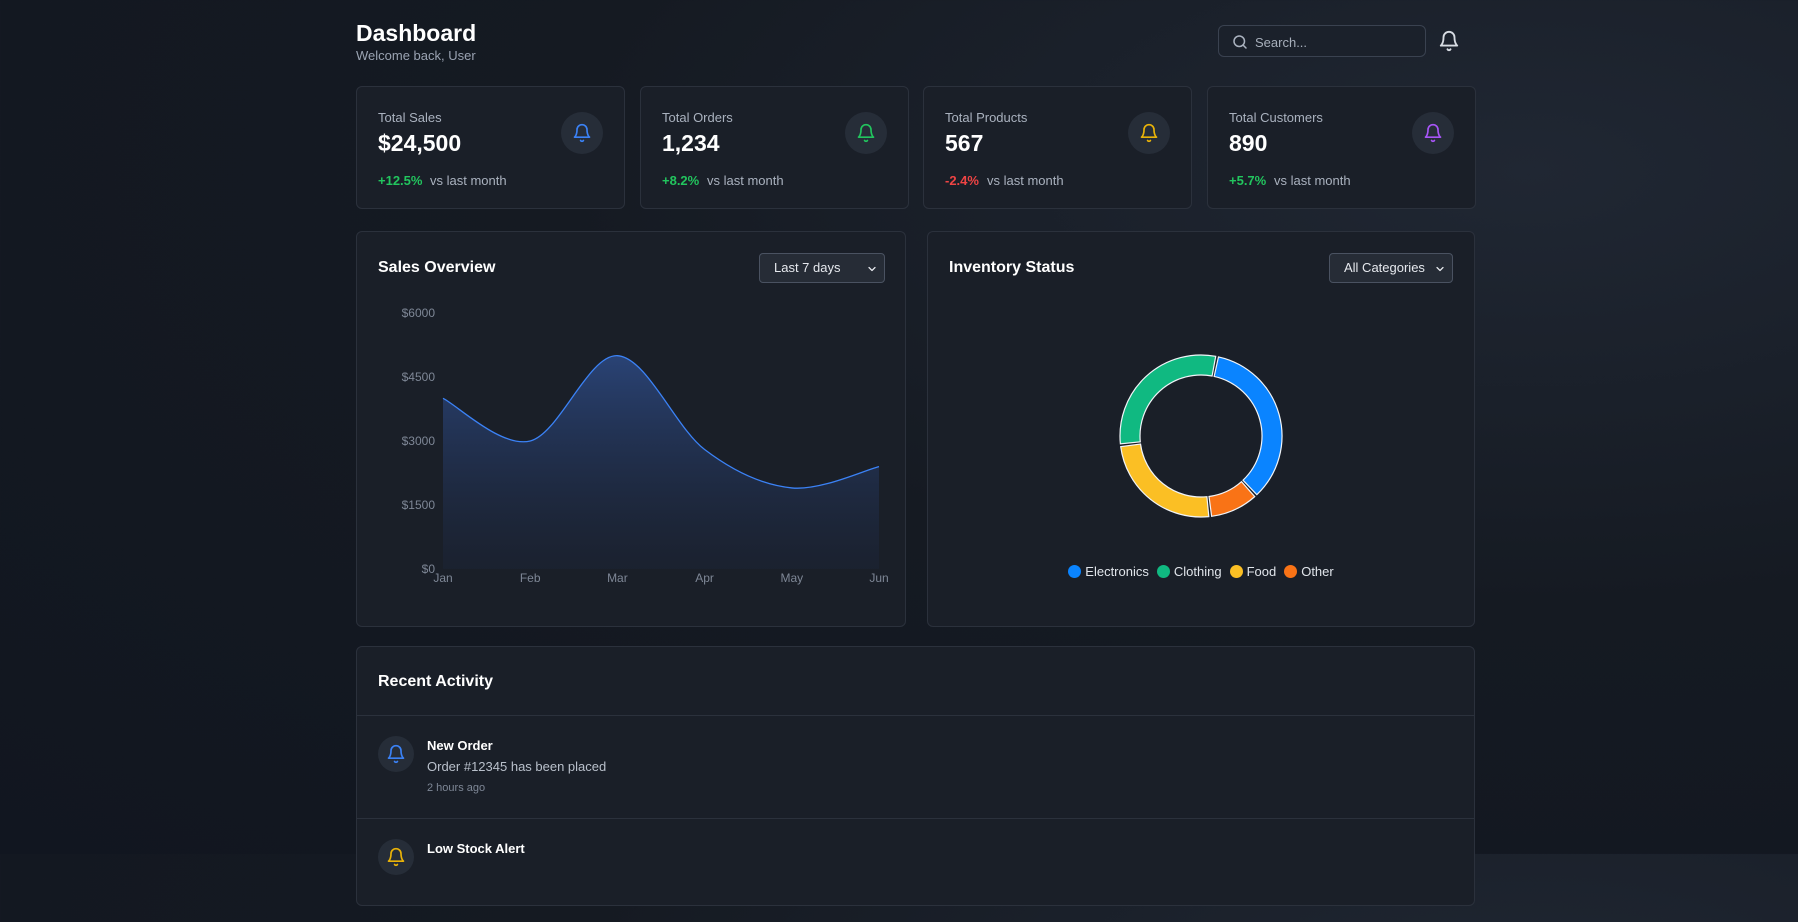 The image size is (1798, 922). What do you see at coordinates (490, 147) in the screenshot?
I see `stat-card: Total Sales $24,500 +12.5% vs last month` at bounding box center [490, 147].